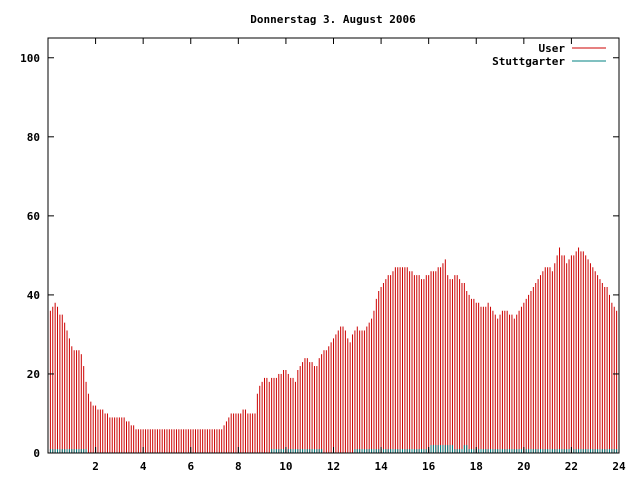 The image size is (640, 480). I want to click on x-tick-label: 6, so click(190, 466).